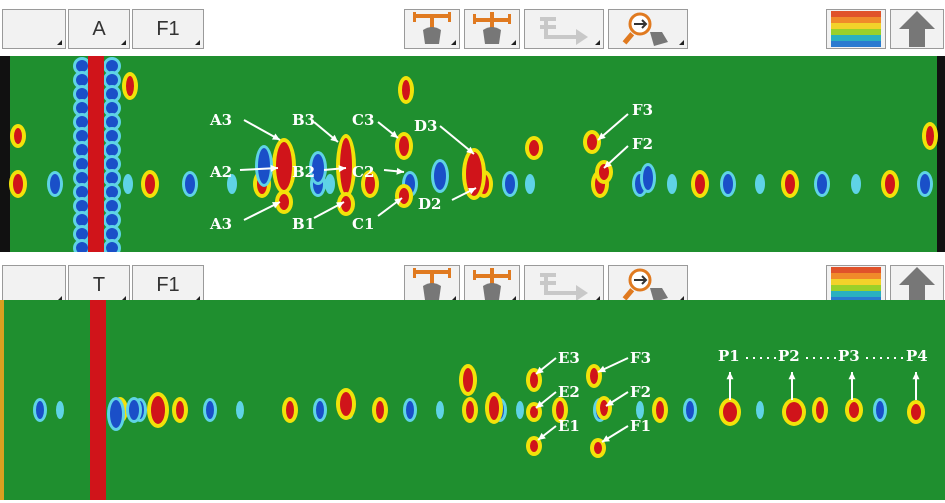 The width and height of the screenshot is (945, 503). What do you see at coordinates (856, 29) in the screenshot?
I see `top-palette-button` at bounding box center [856, 29].